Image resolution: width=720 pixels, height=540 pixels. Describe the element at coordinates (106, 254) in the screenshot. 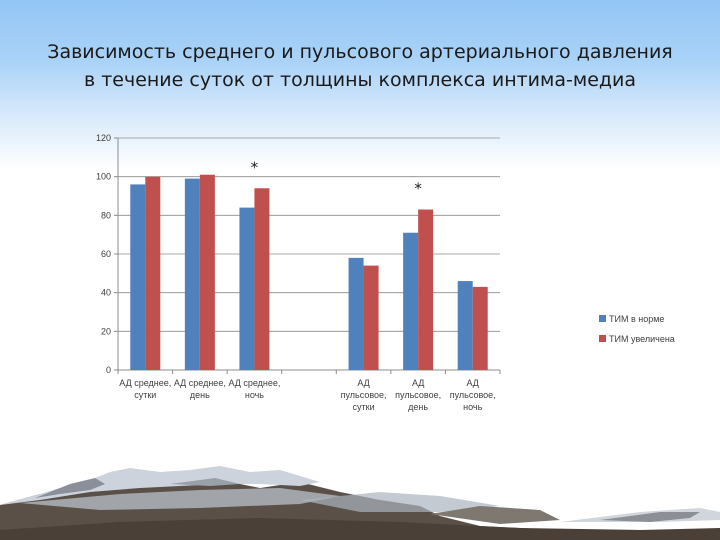

I see `y-tick-label: 60` at that location.